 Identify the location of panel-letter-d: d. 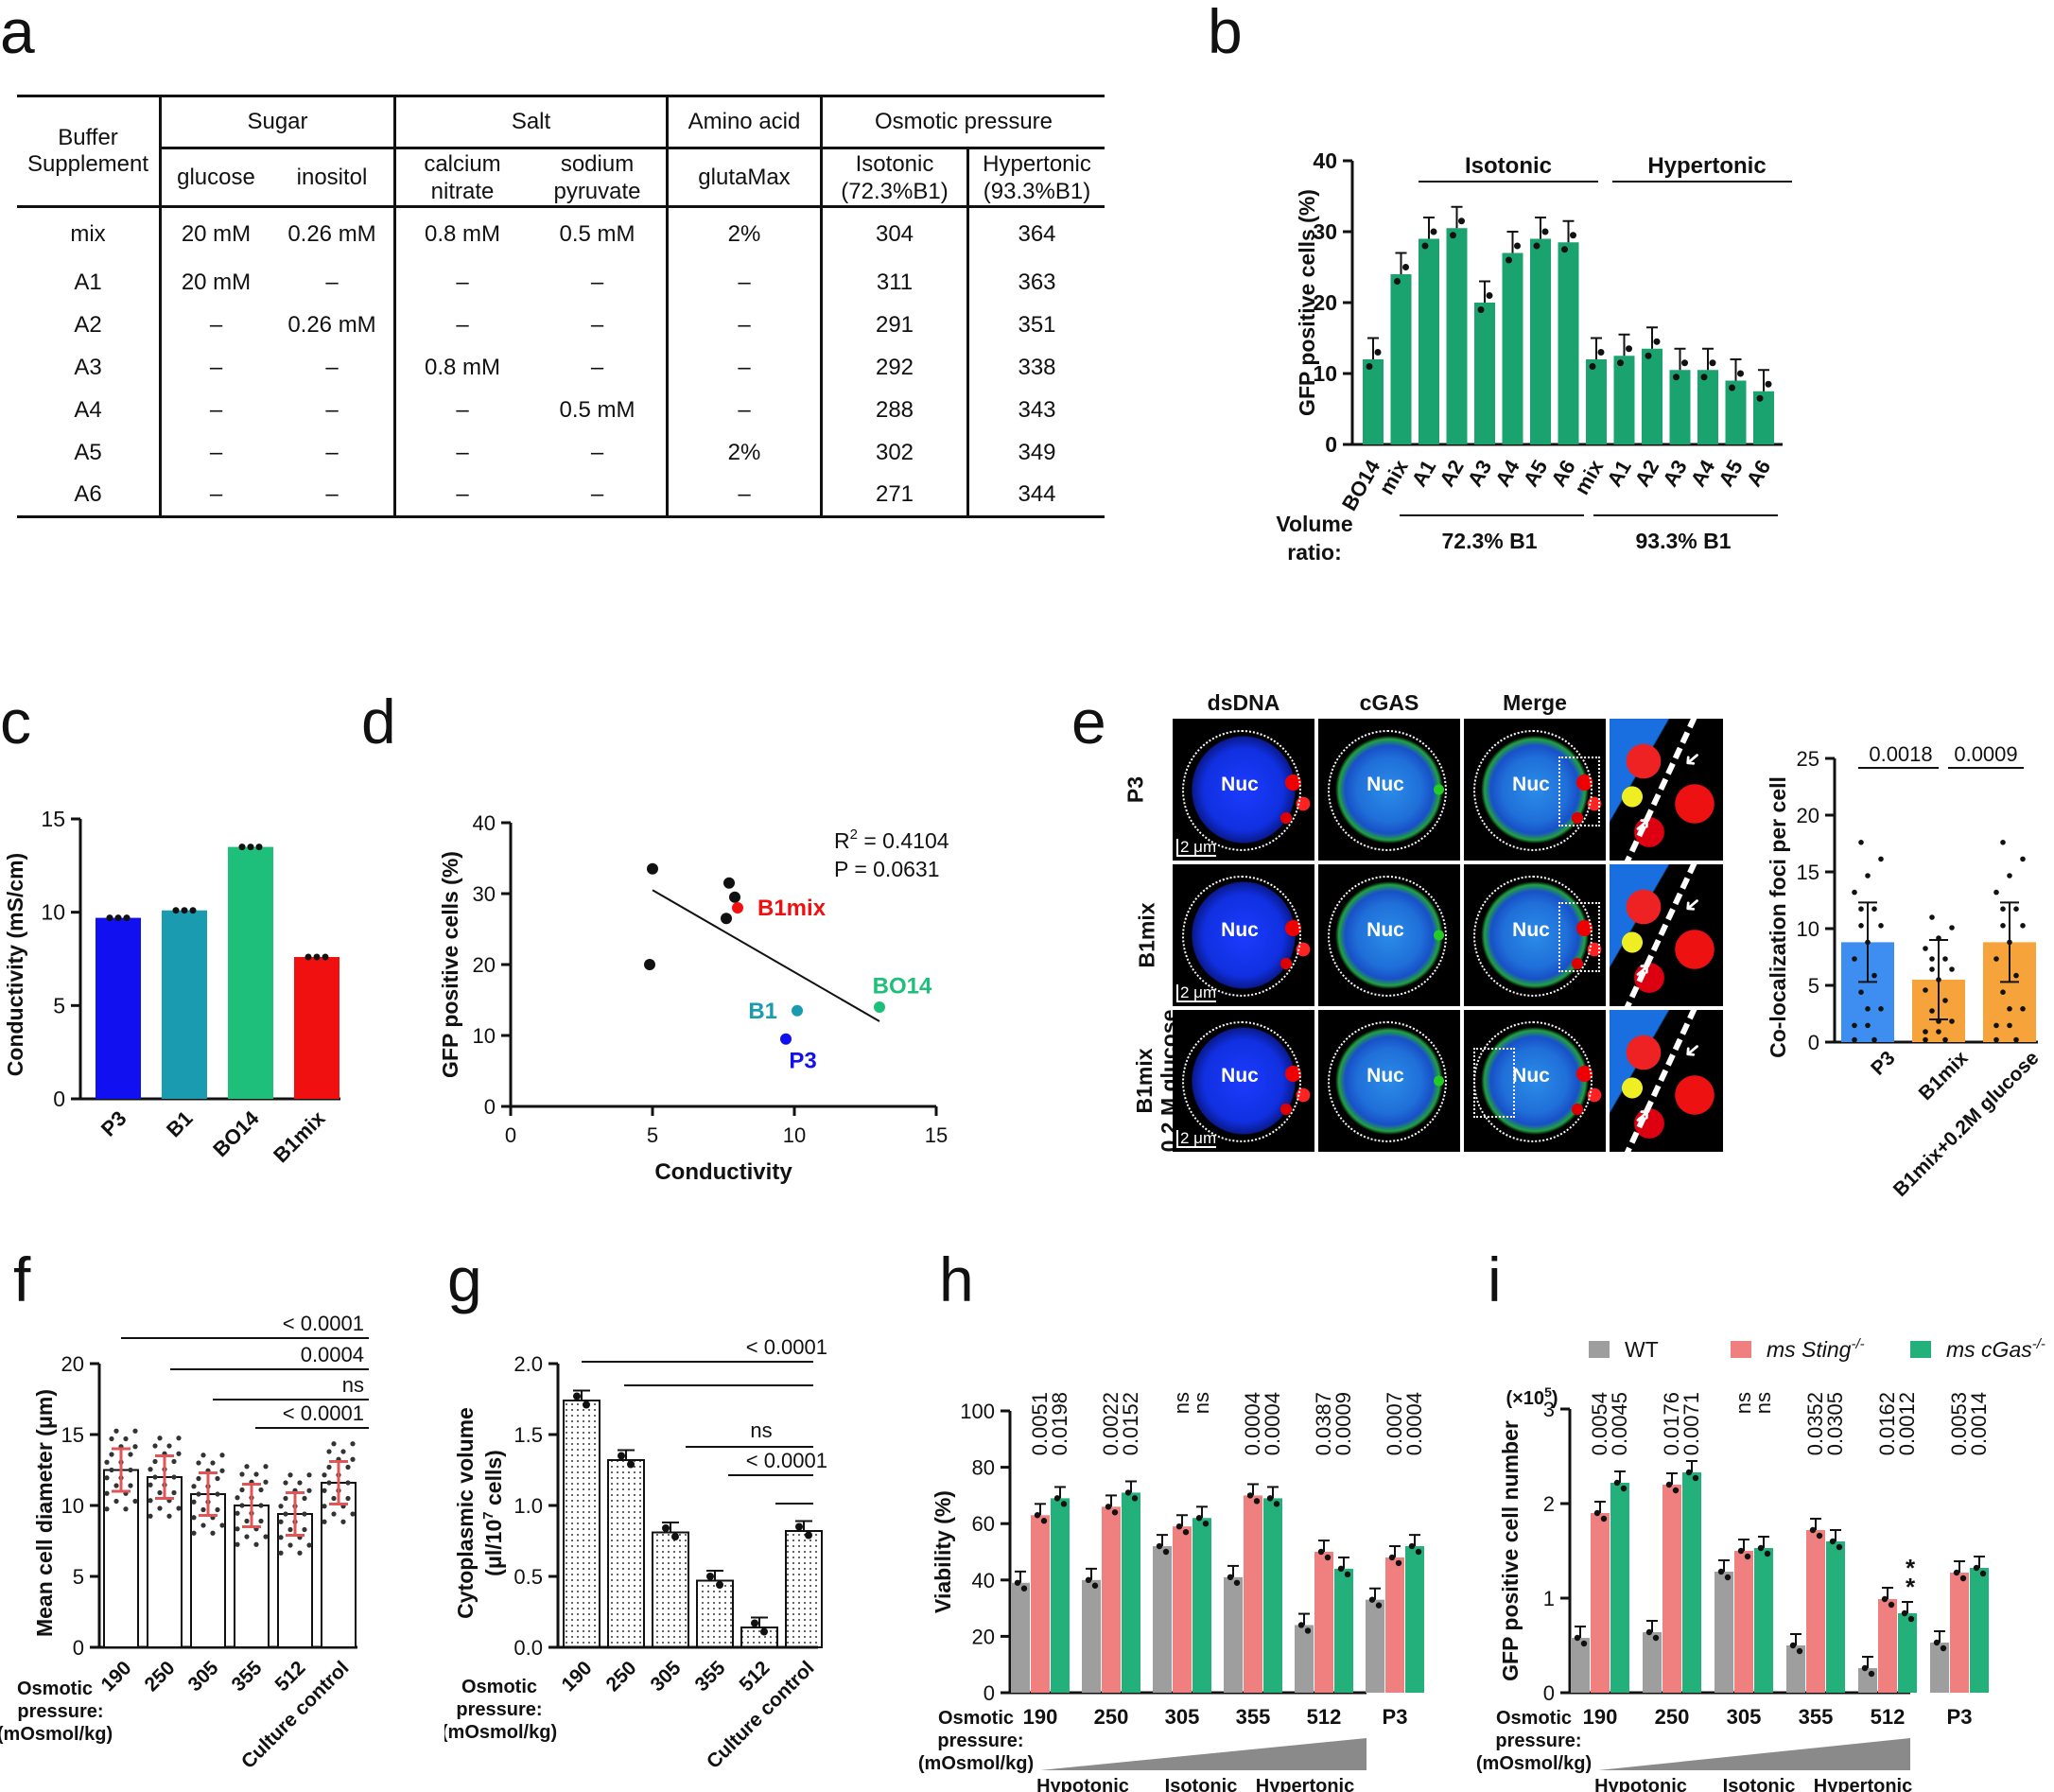
(378, 722).